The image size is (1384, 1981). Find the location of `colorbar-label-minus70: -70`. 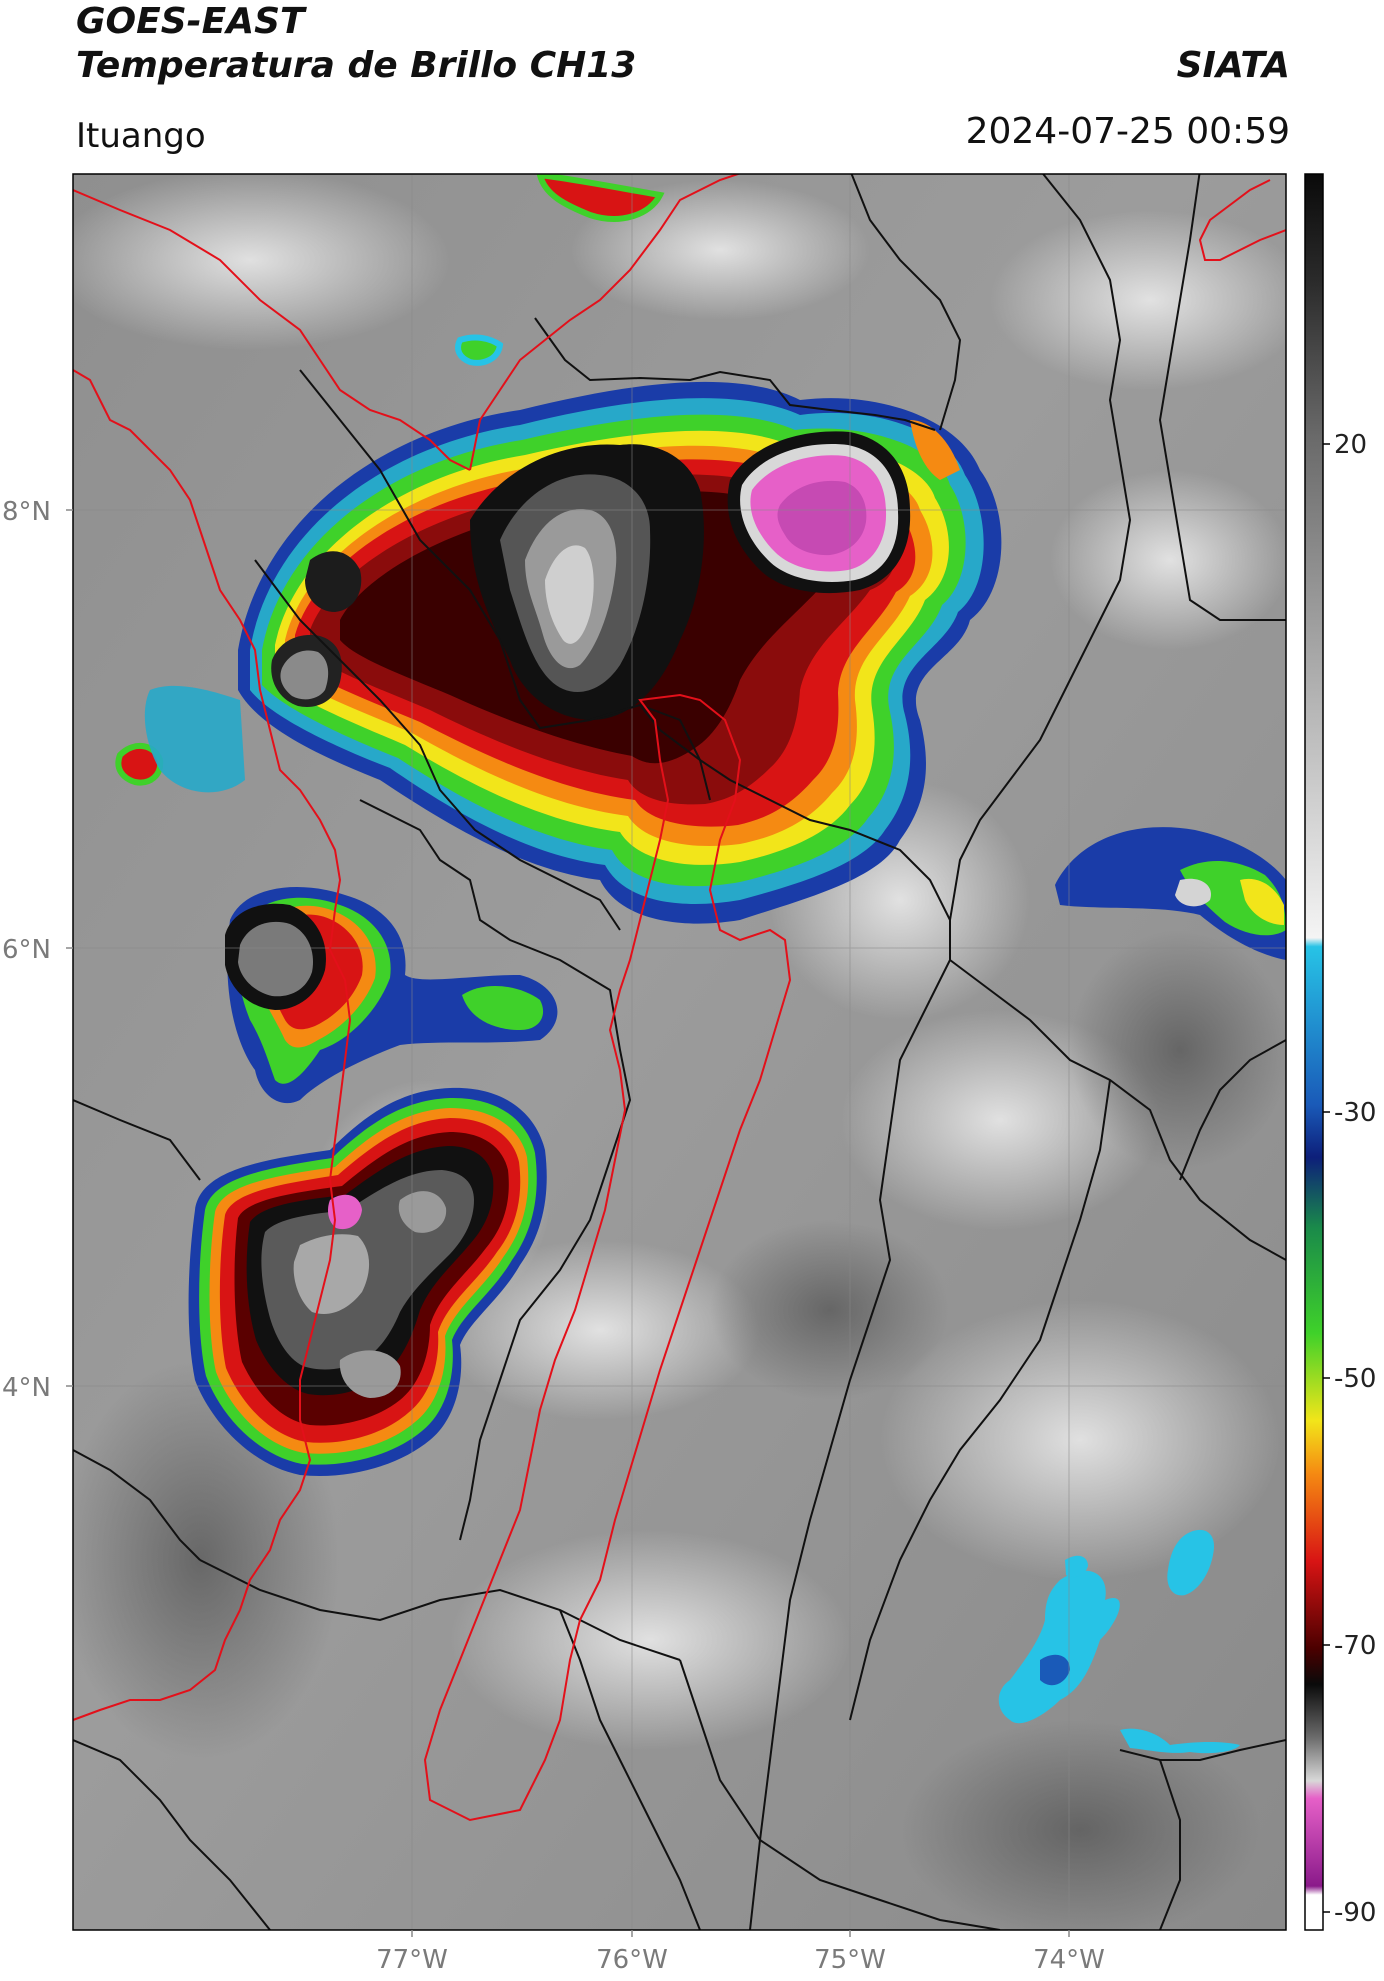

colorbar-label-minus70: -70 is located at coordinates (1355, 1646).